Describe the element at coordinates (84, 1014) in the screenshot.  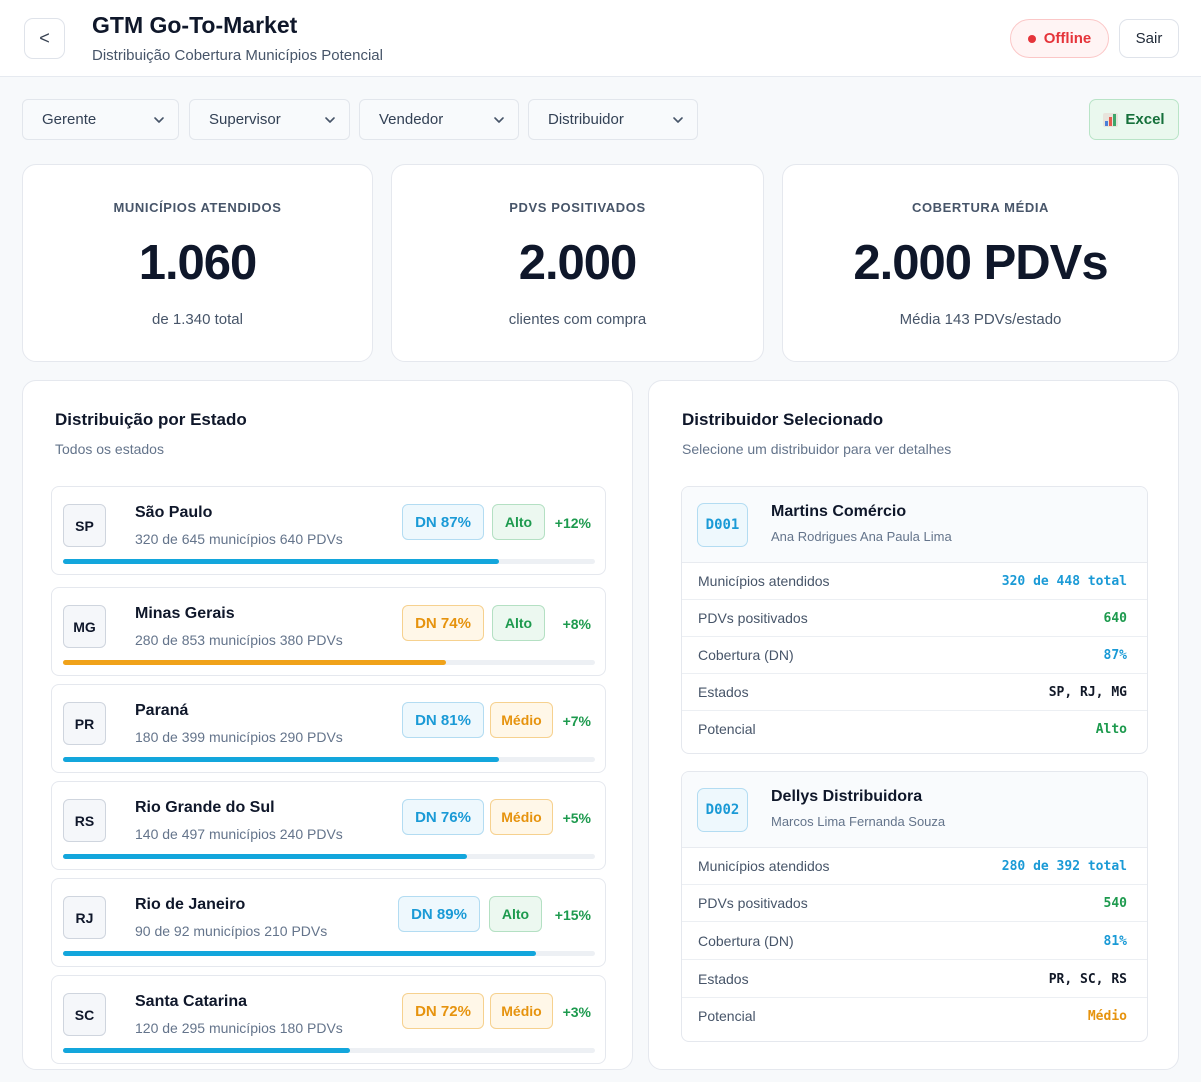
I see `state-code-badge: SC` at that location.